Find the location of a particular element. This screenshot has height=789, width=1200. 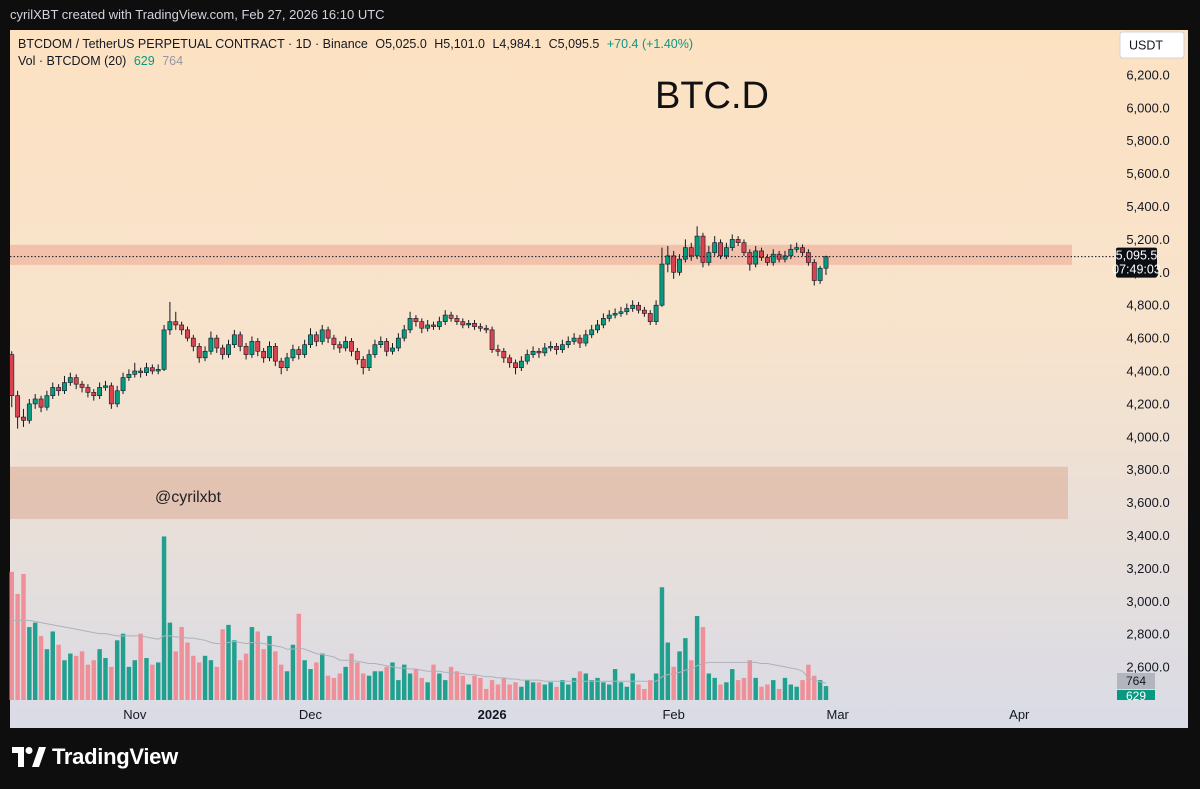

currency-button is located at coordinates (1152, 45).